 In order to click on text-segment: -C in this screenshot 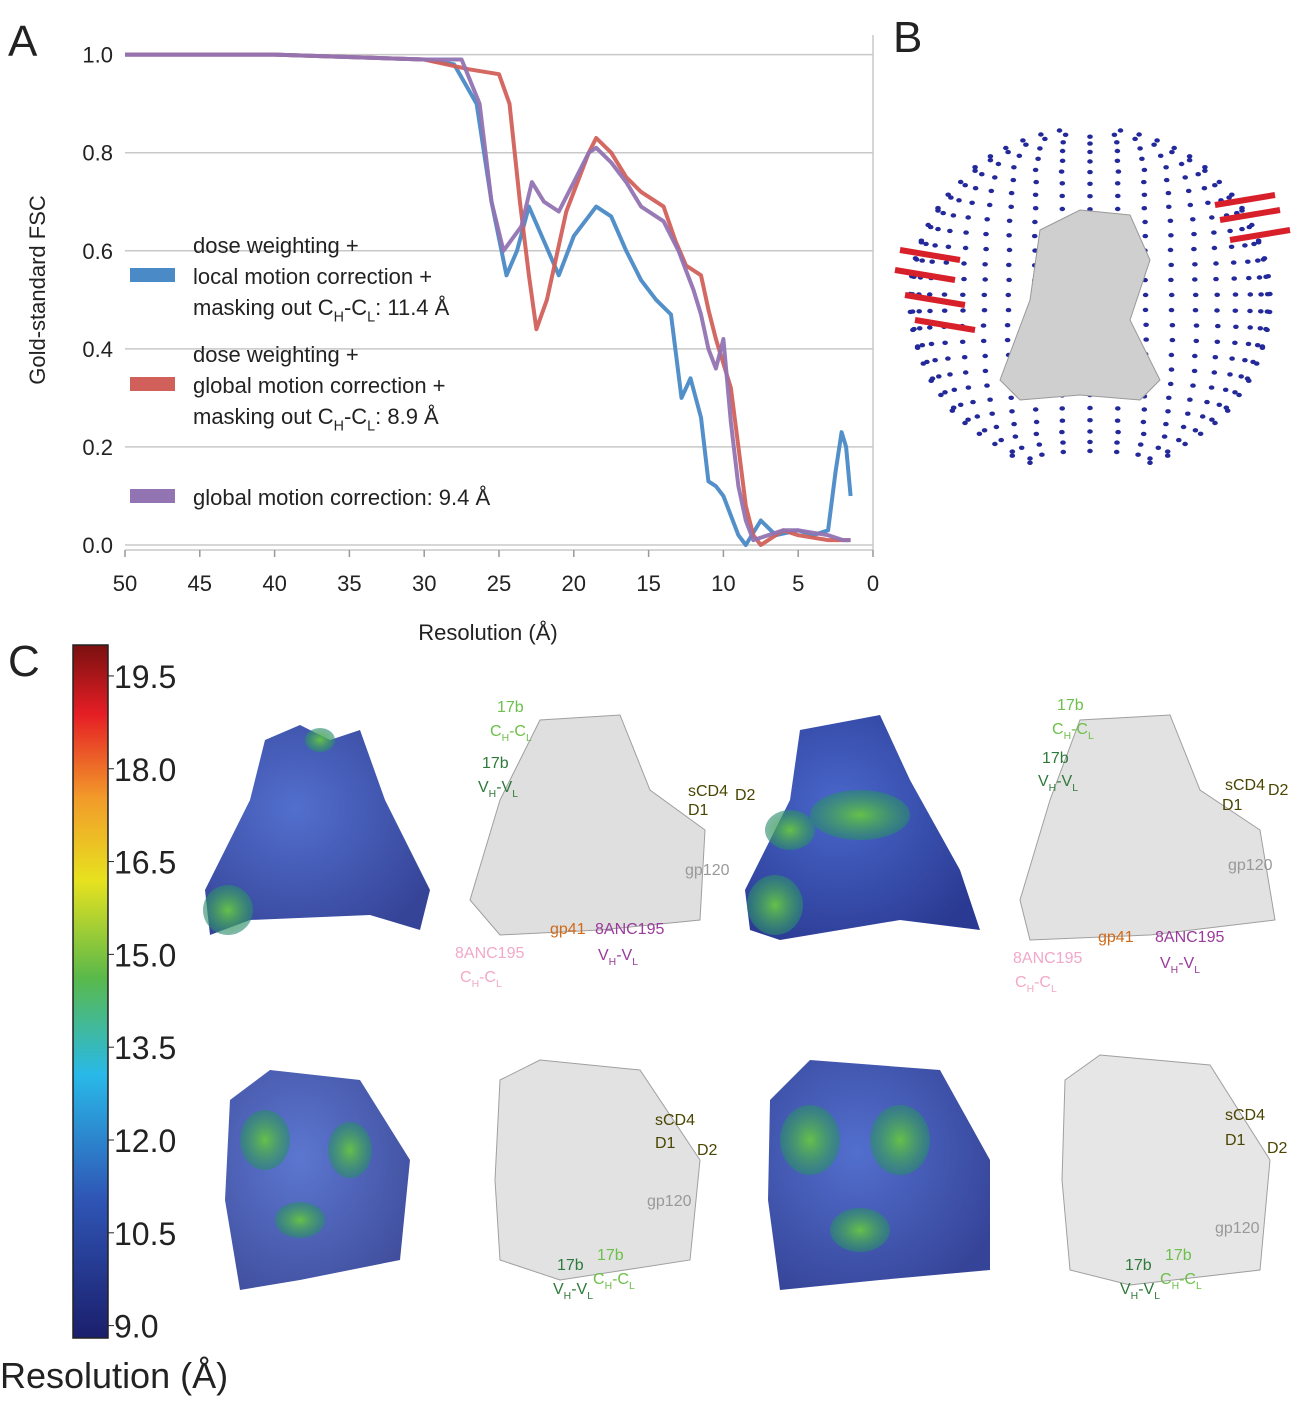, I will do `click(487, 977)`.